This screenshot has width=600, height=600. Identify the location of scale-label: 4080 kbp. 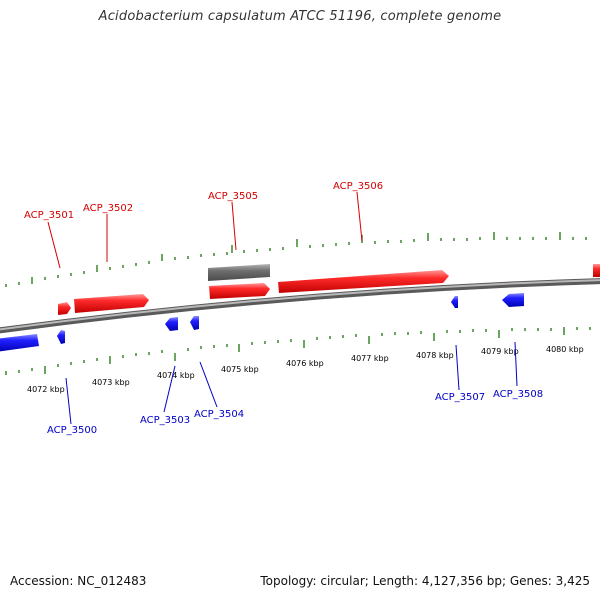
(565, 349).